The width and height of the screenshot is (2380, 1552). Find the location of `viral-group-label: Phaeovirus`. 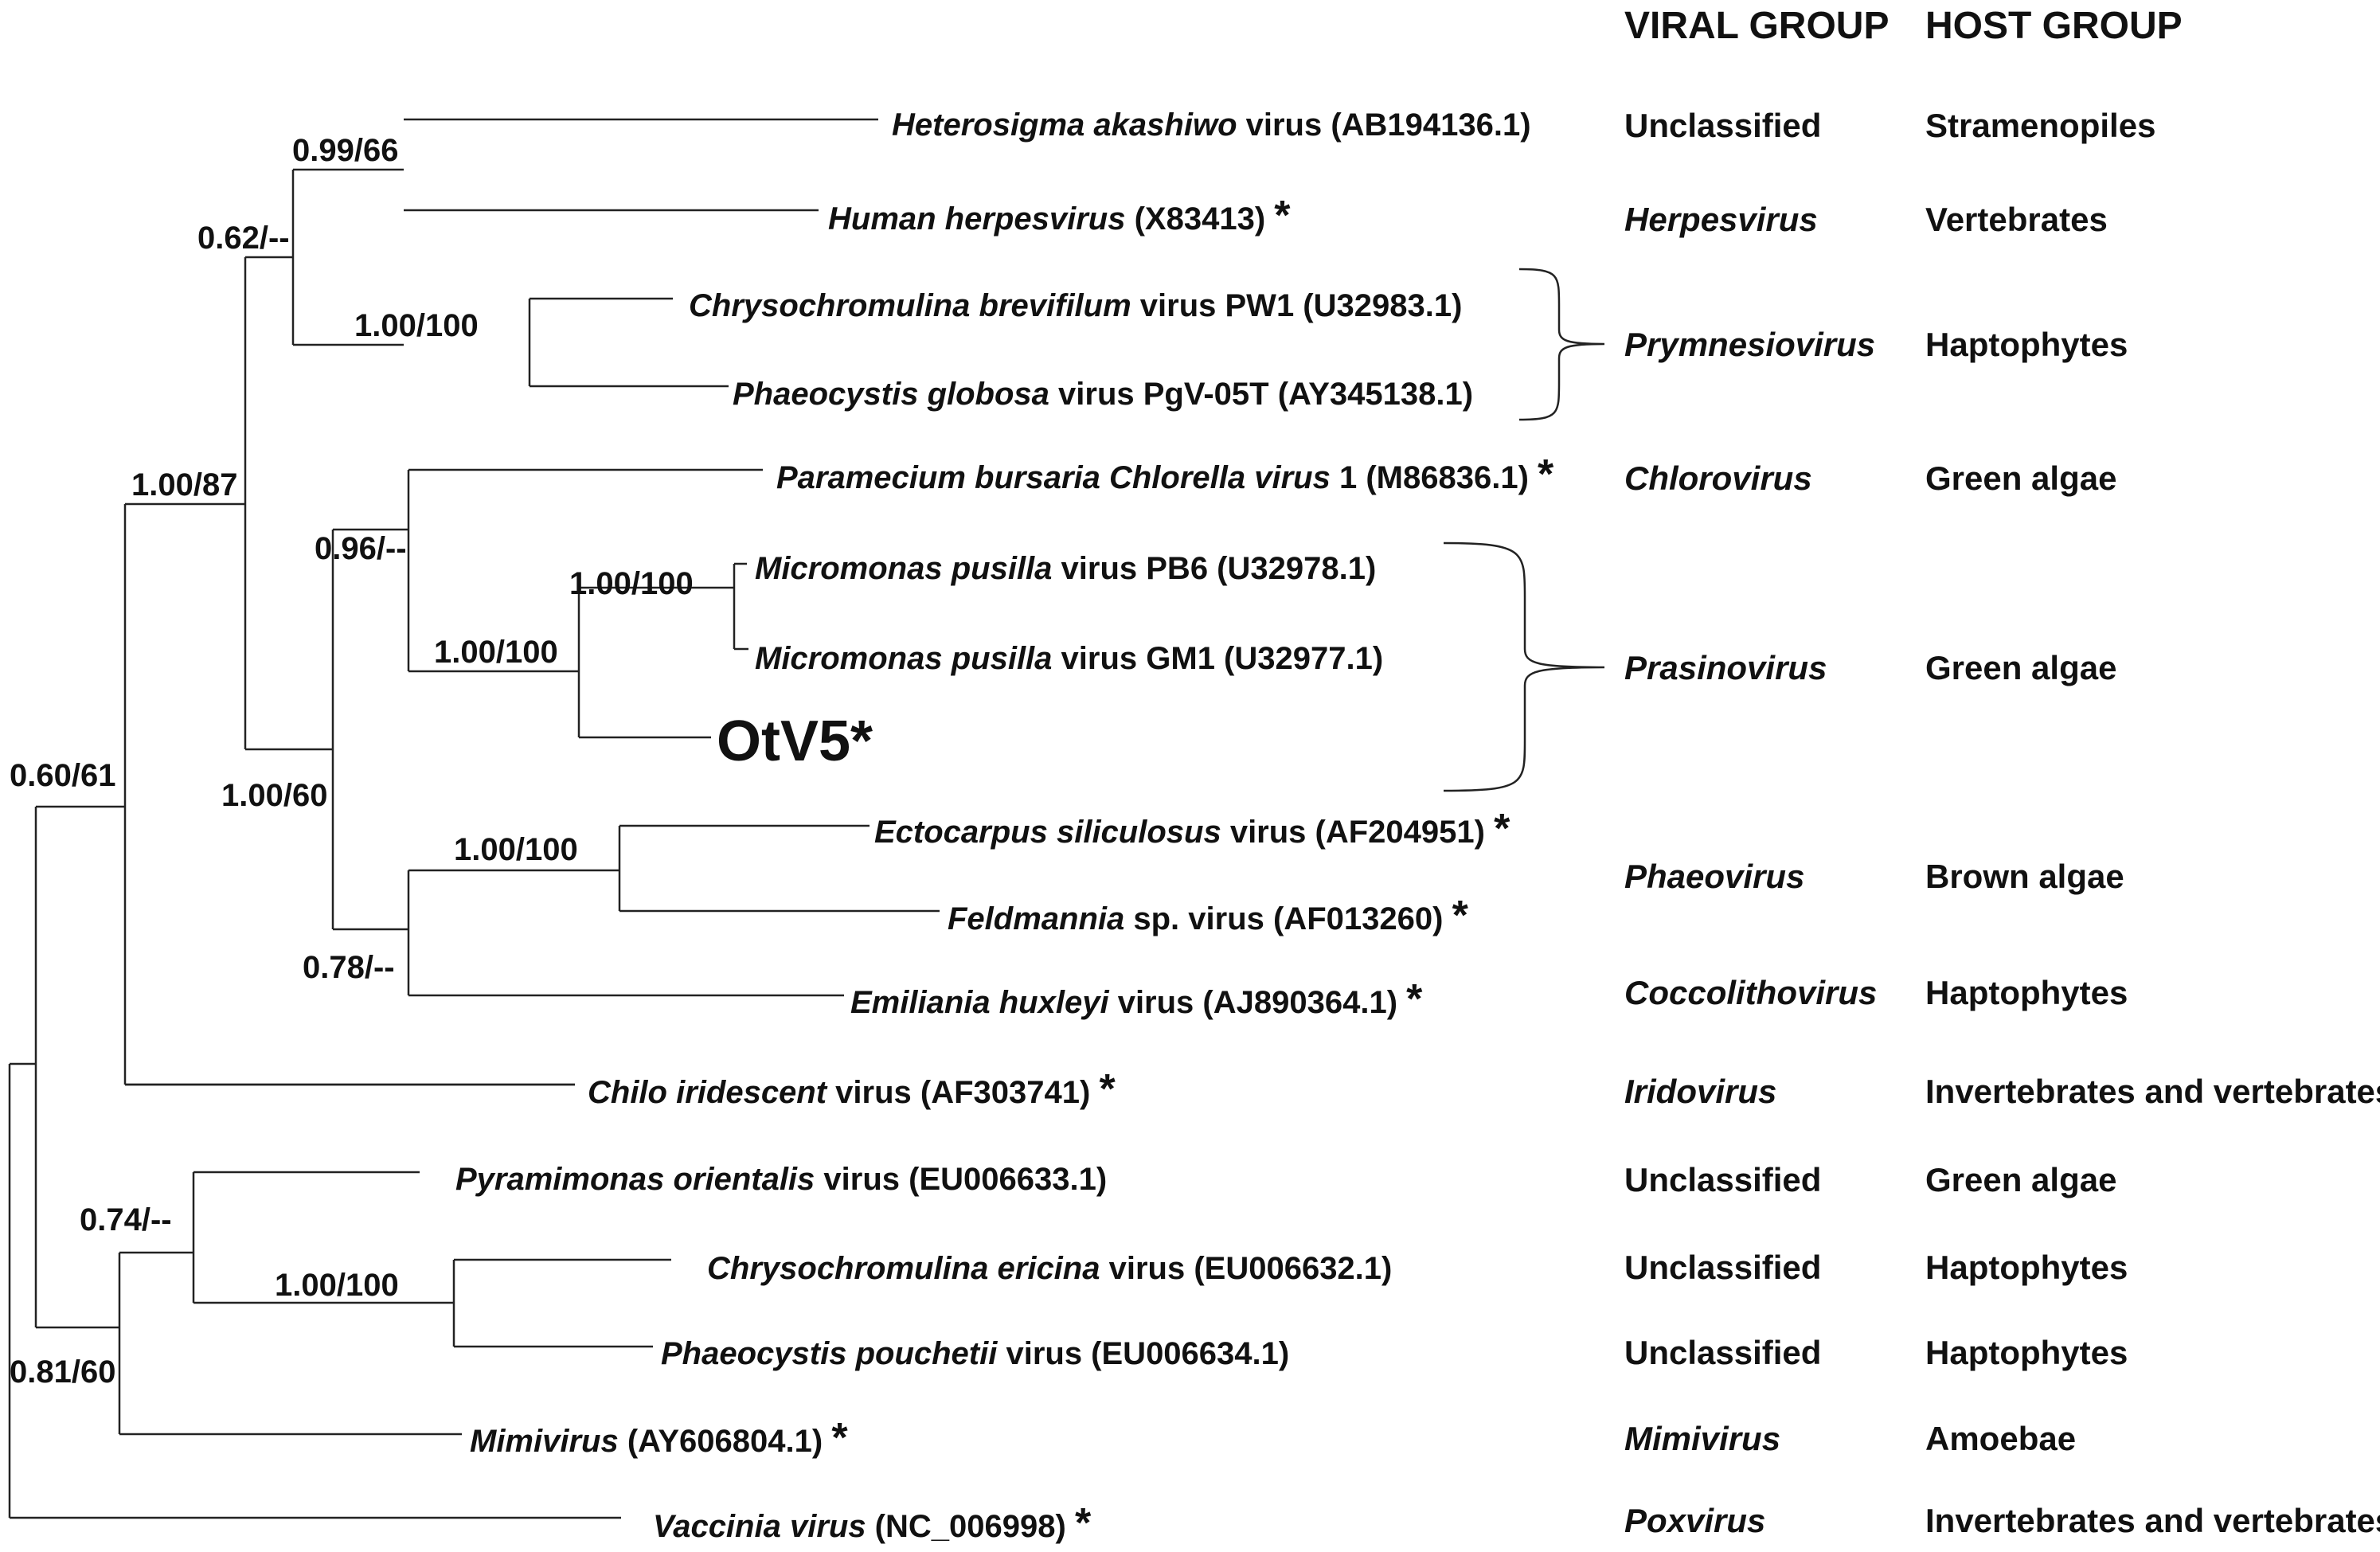

viral-group-label: Phaeovirus is located at coordinates (1714, 876).